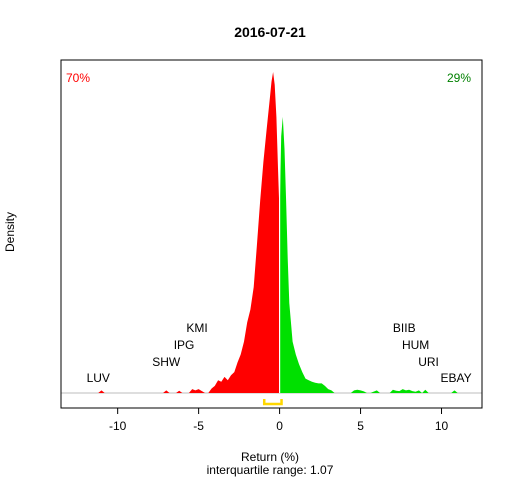 This screenshot has width=512, height=480. What do you see at coordinates (270, 470) in the screenshot?
I see `iqr-caption: interquartile range: 1.07` at bounding box center [270, 470].